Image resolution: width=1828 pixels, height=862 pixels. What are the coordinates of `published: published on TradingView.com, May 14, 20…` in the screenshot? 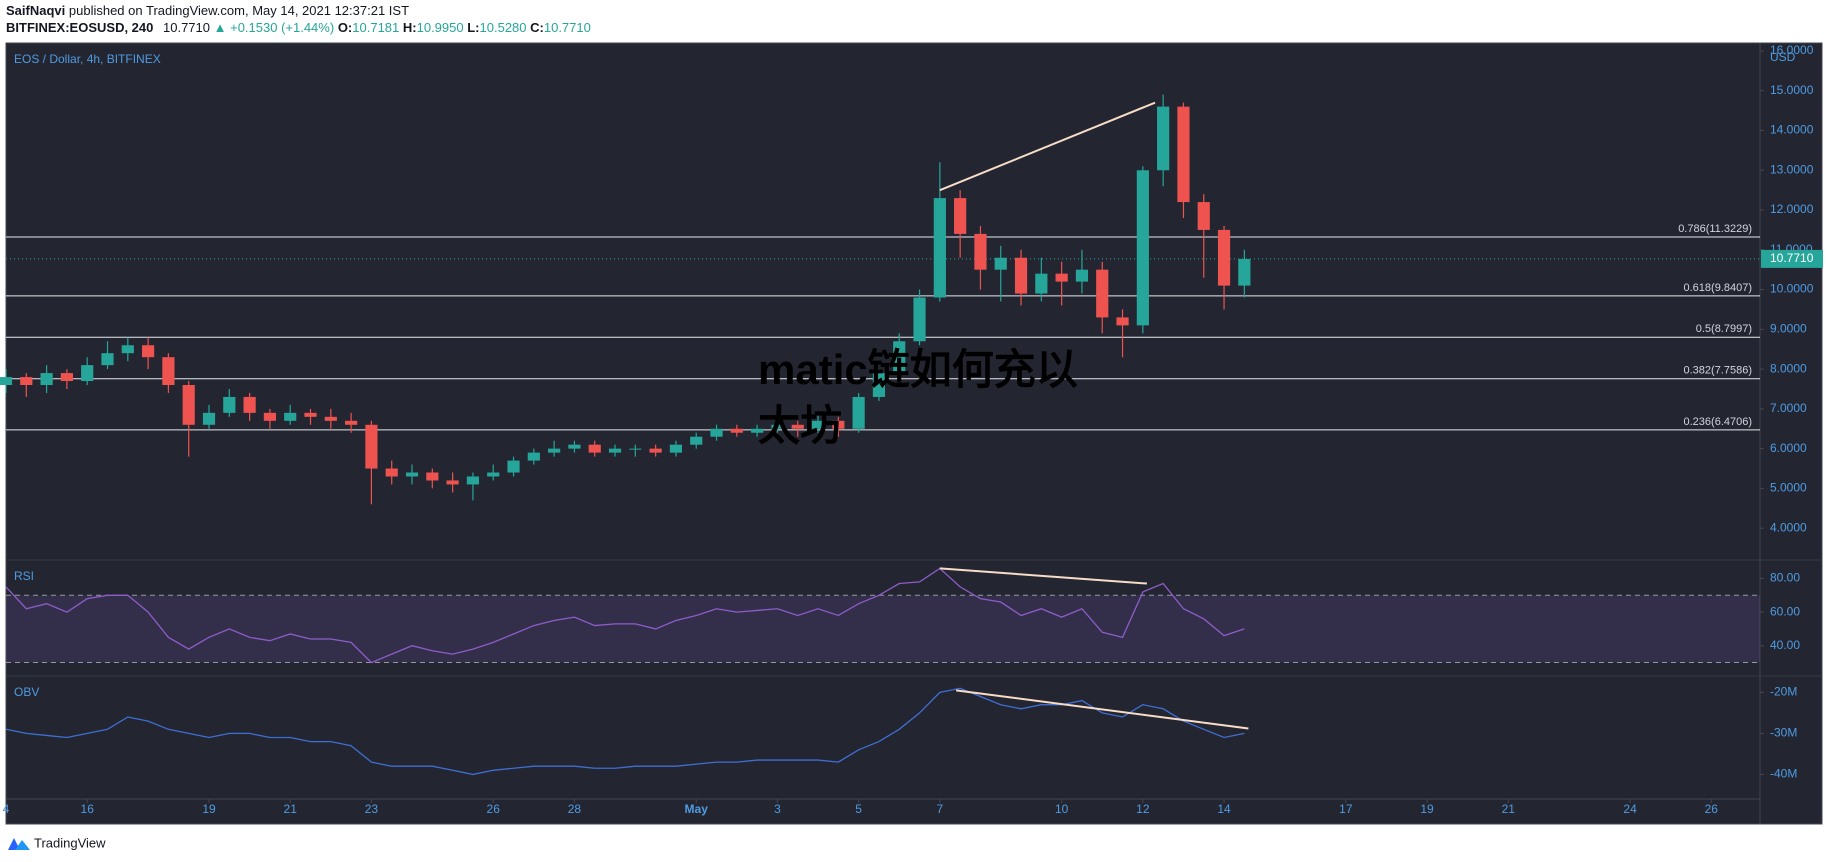 It's located at (239, 10).